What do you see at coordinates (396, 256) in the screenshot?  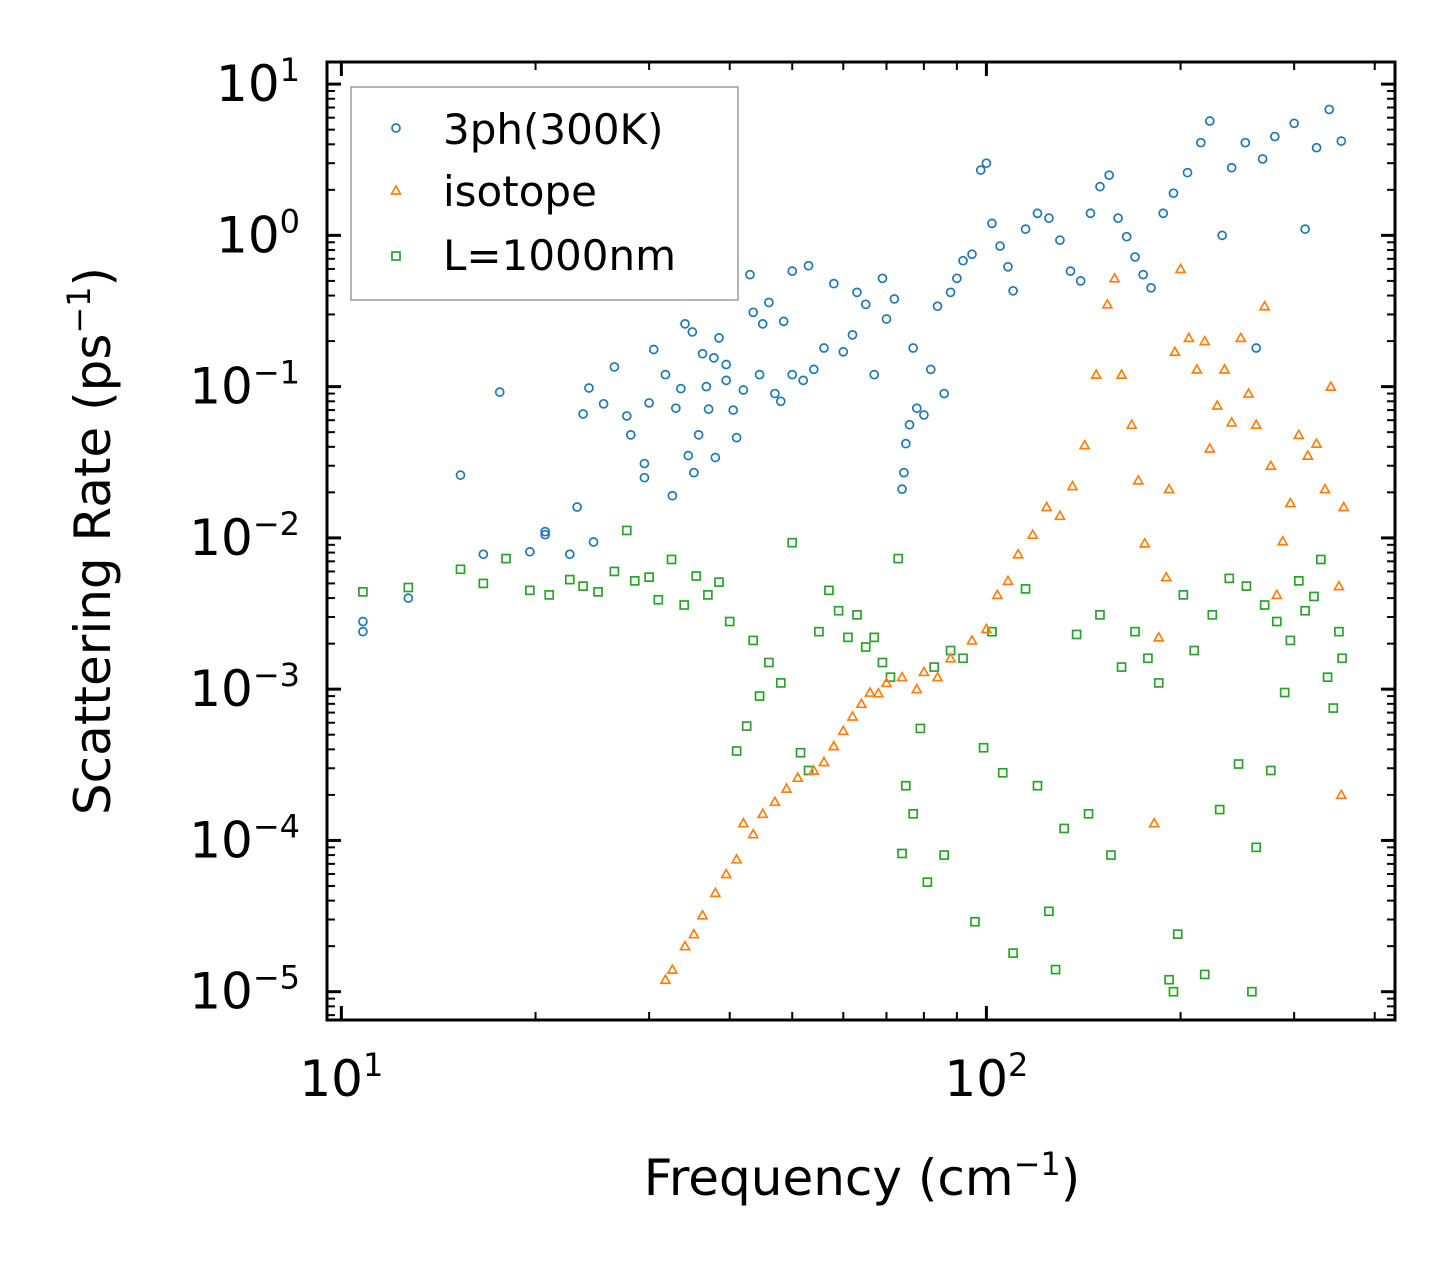 I see `legend-marker-l1000nm` at bounding box center [396, 256].